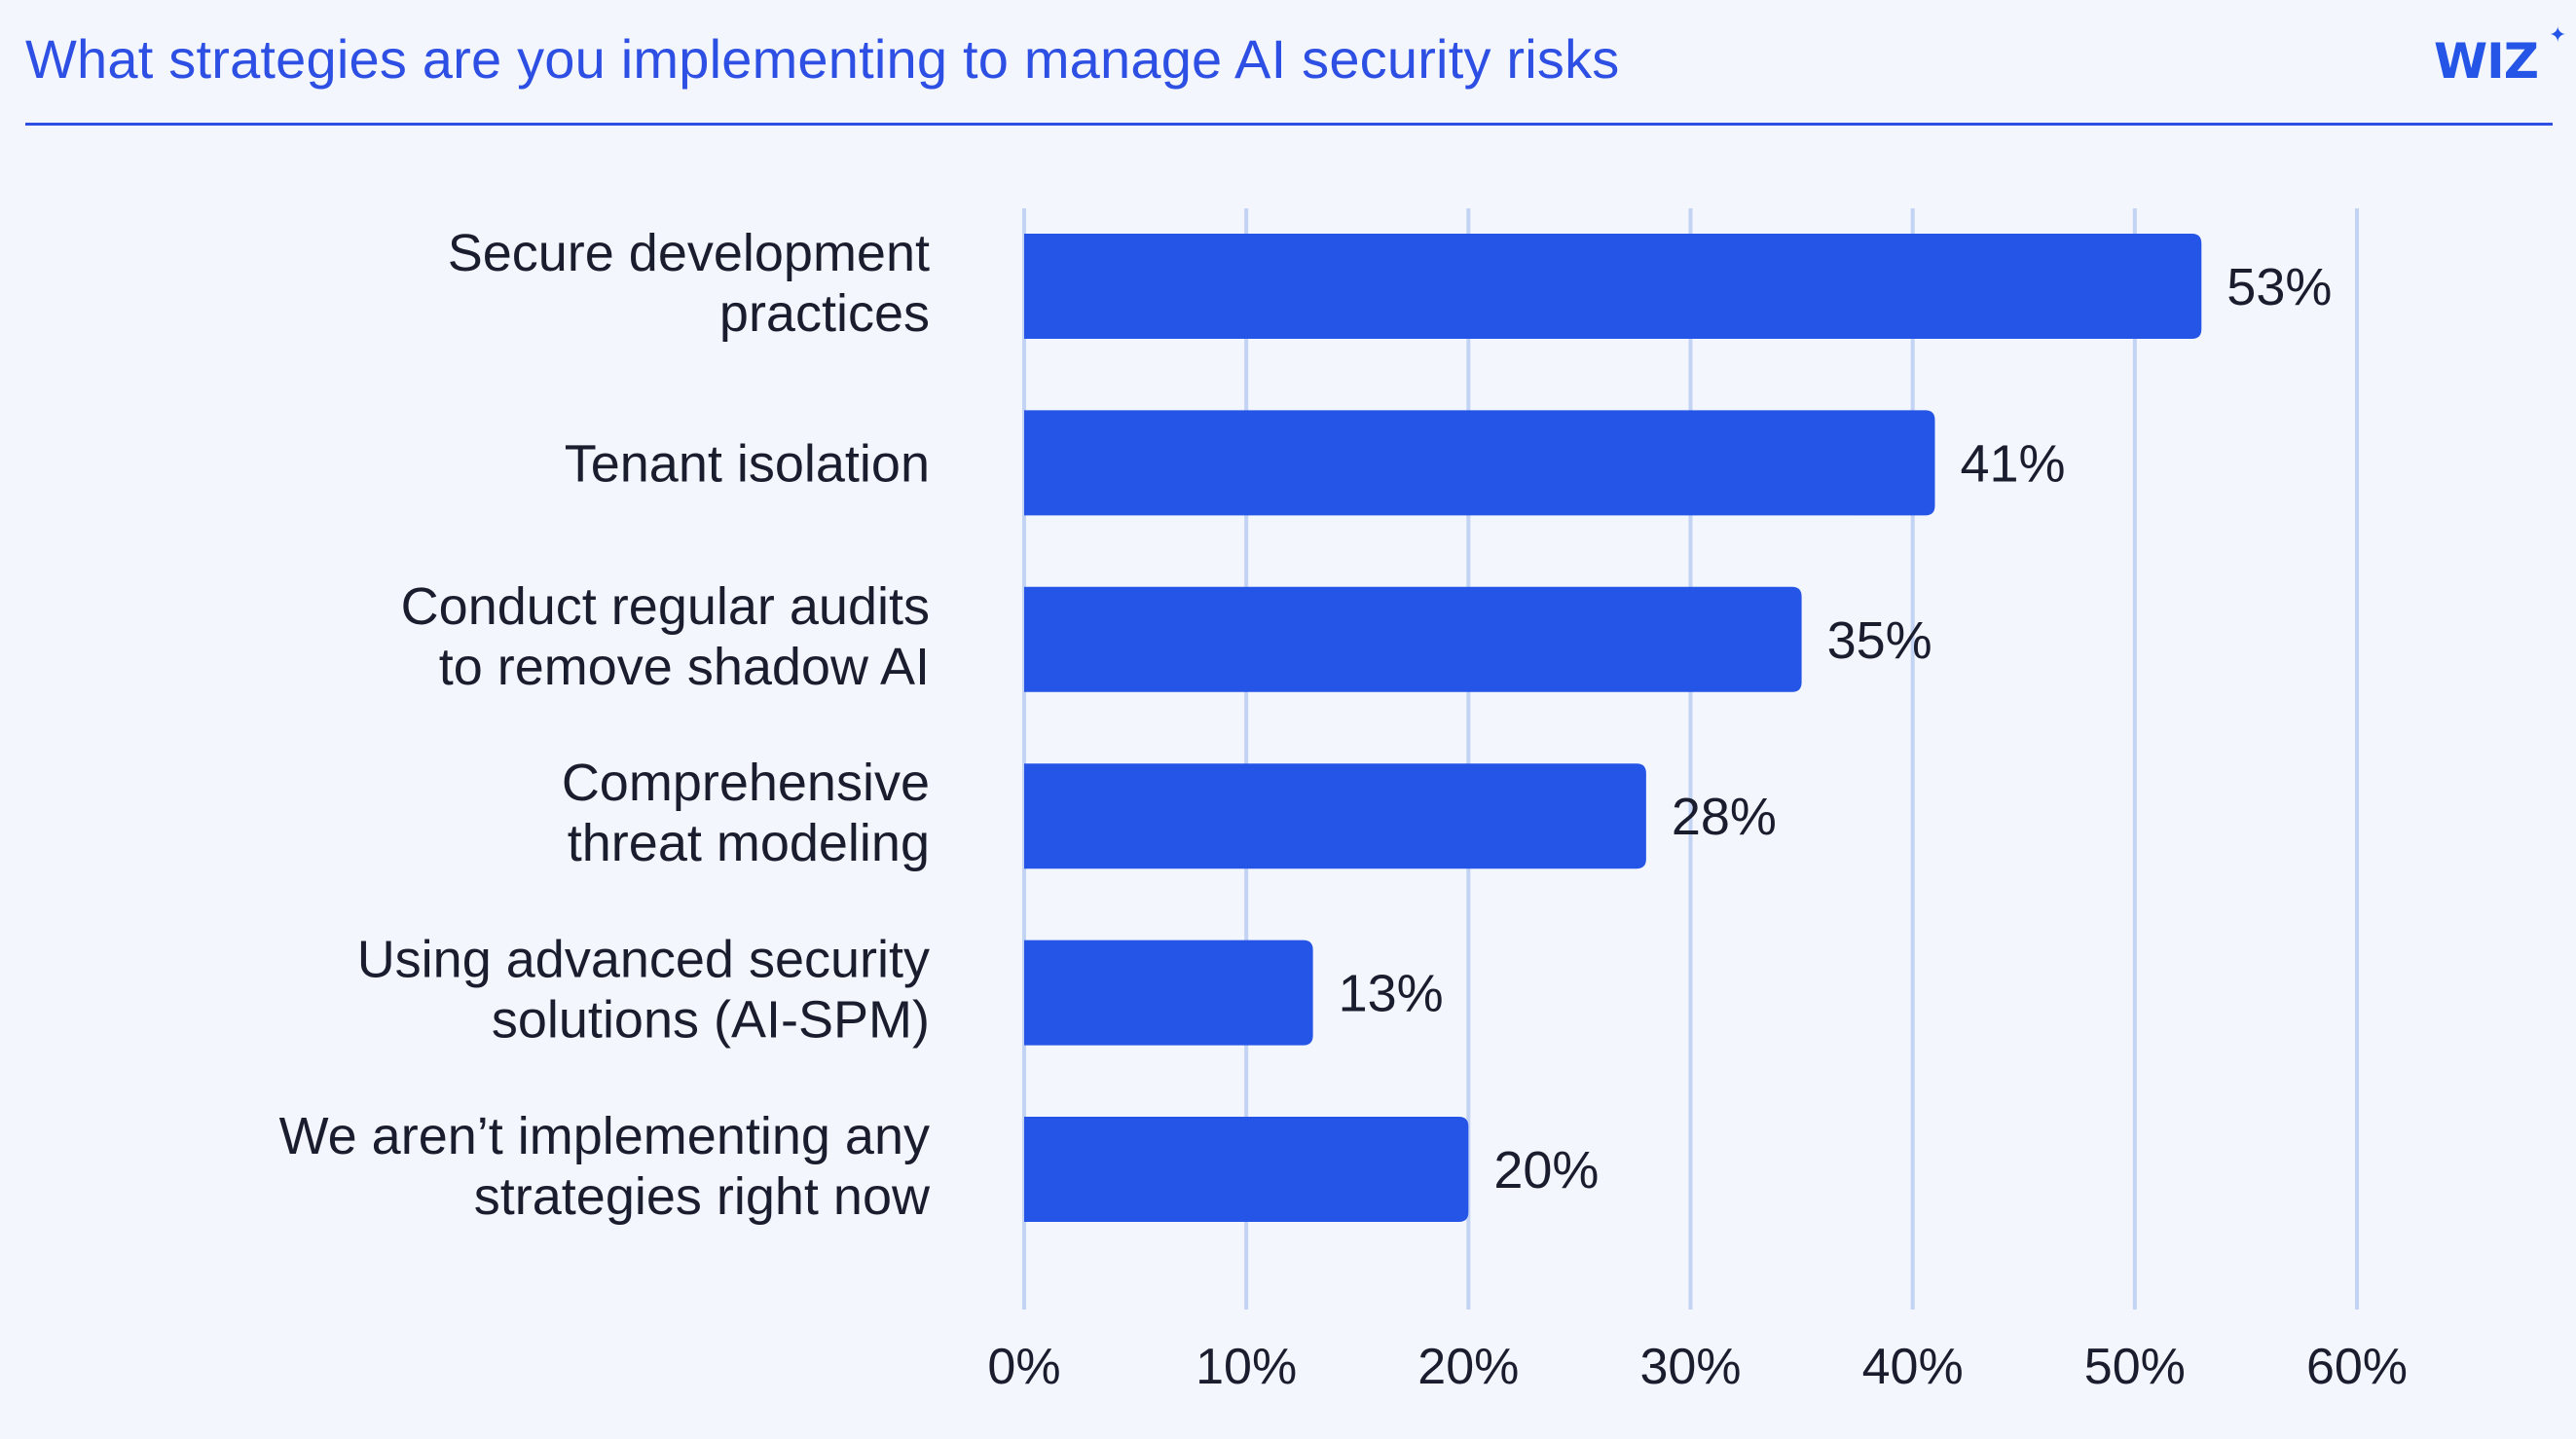 Image resolution: width=2576 pixels, height=1439 pixels. I want to click on category-label: practices, so click(824, 313).